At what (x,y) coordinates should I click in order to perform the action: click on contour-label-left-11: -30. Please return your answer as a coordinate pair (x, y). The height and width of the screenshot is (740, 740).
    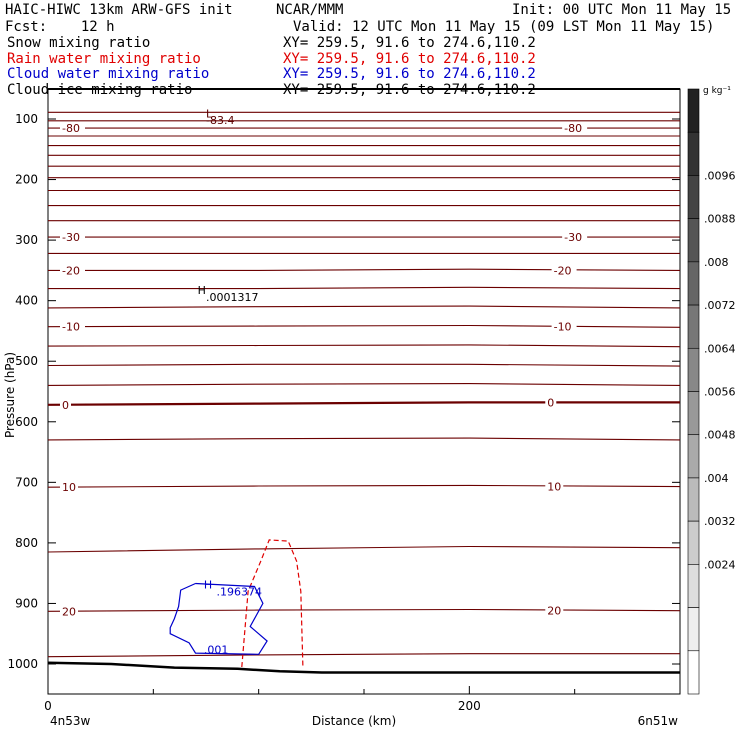
    Looking at the image, I should click on (71, 237).